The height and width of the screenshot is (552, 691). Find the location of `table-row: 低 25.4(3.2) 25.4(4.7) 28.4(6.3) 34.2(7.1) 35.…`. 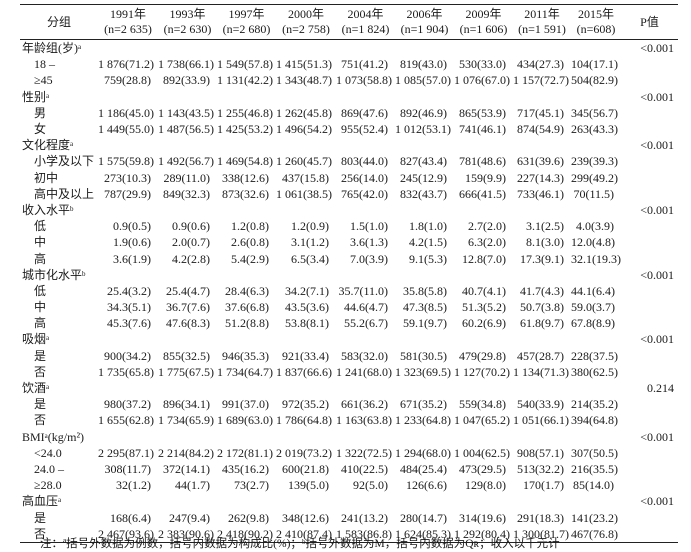

table-row: 低 25.4(3.2) 25.4(4.7) 28.4(6.3) 34.2(7.1) 35.… is located at coordinates (349, 291).